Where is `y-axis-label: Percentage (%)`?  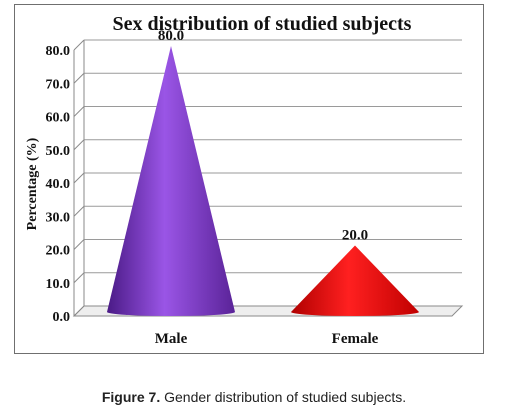
y-axis-label: Percentage (%) is located at coordinates (32, 183).